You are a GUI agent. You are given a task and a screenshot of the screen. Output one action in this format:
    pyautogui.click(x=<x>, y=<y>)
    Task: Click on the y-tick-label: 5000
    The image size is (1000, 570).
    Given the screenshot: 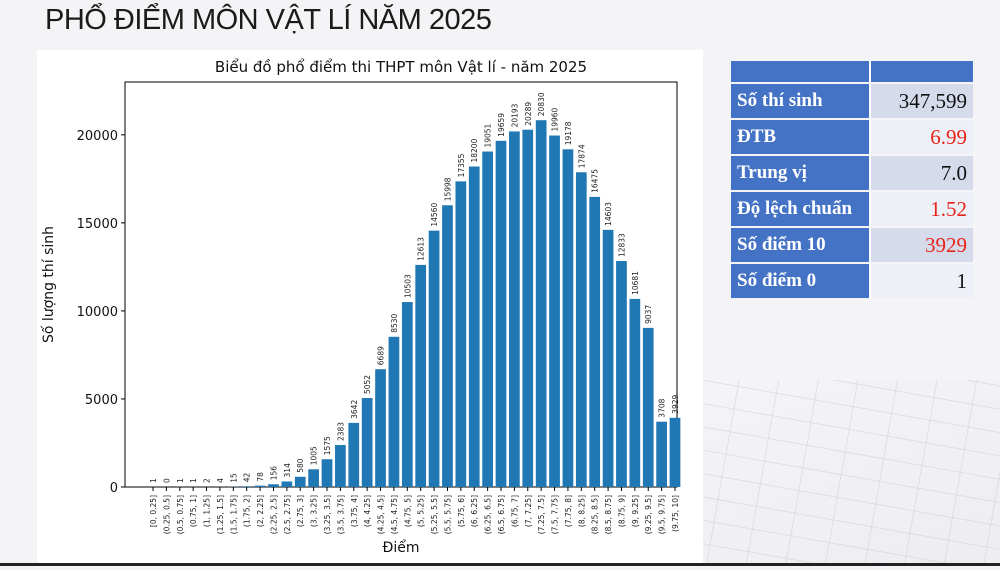 What is the action you would take?
    pyautogui.click(x=101, y=400)
    